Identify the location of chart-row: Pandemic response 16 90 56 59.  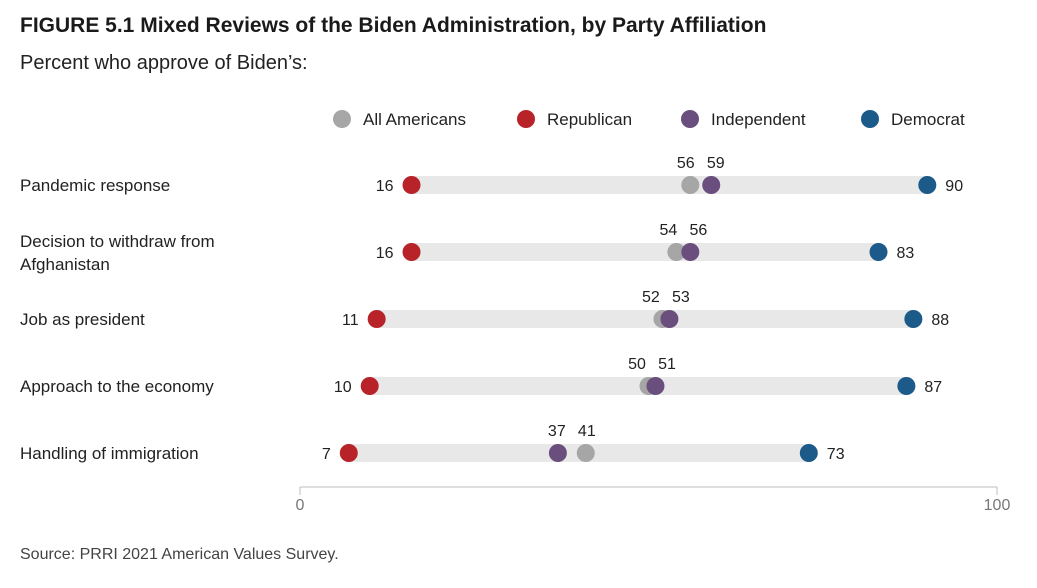
(491, 175).